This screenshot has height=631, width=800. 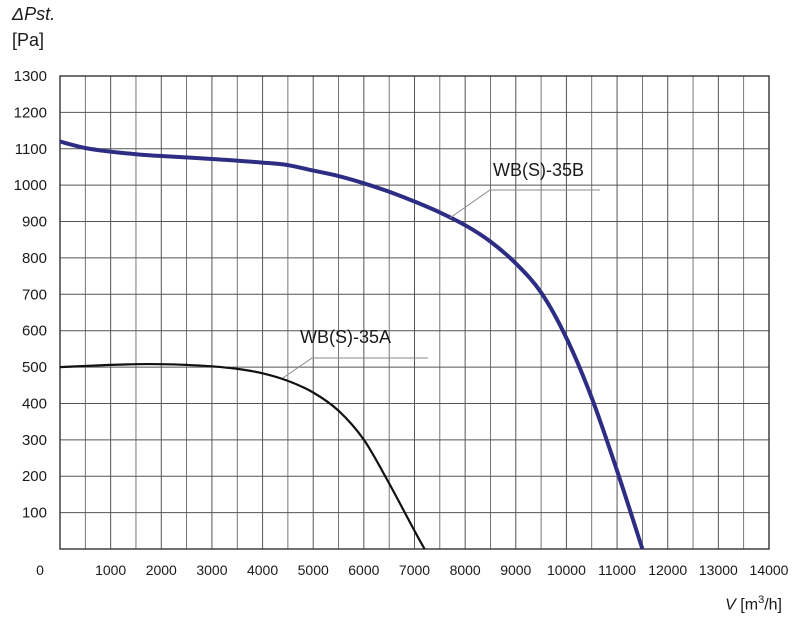 I want to click on x-tick-label: 11000, so click(x=617, y=570).